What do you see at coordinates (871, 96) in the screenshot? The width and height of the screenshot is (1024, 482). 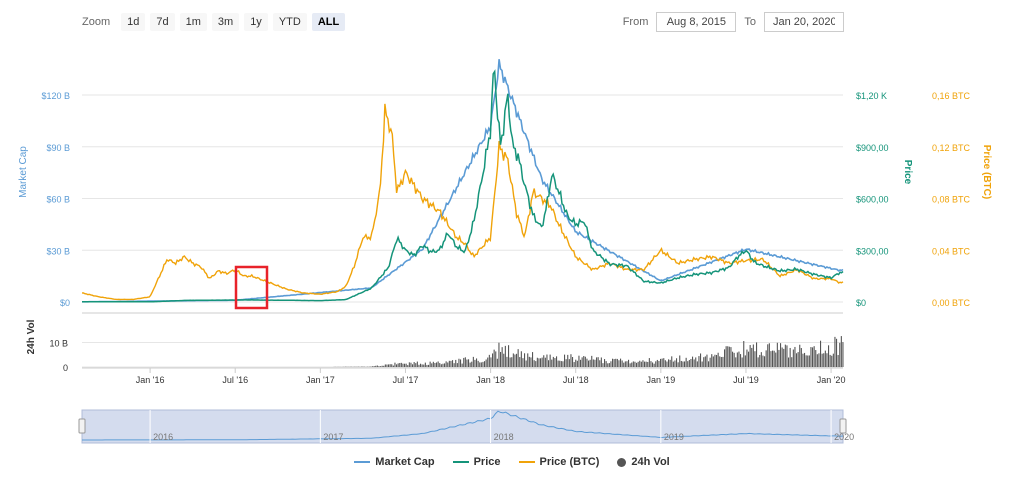 I see `y-tick-price: $1,20 K` at bounding box center [871, 96].